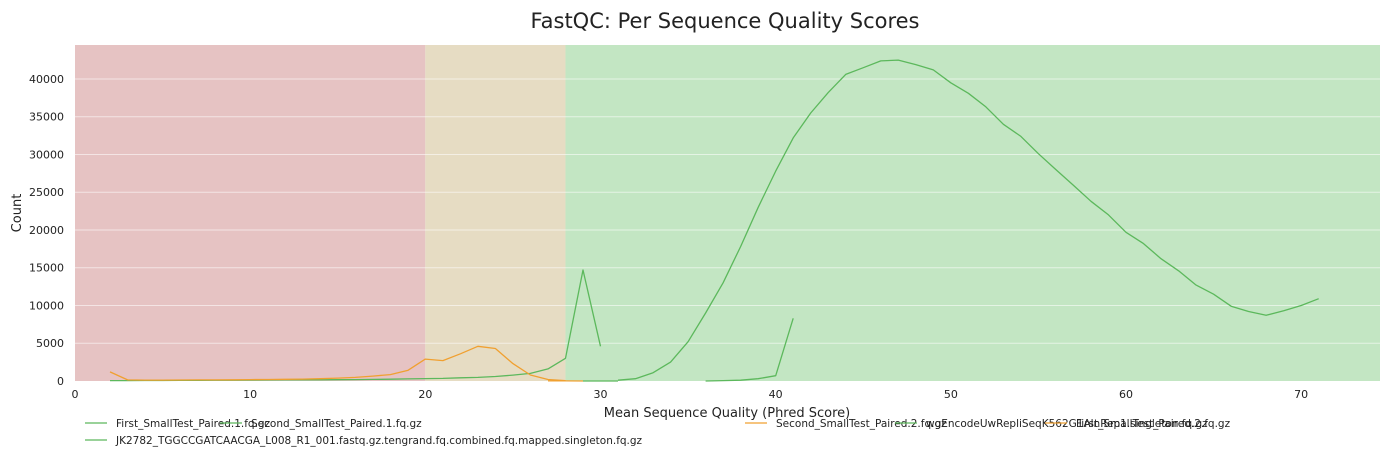  What do you see at coordinates (336, 424) in the screenshot?
I see `legend-label-2: Second_SmallTest_Paired.1.fq.gz` at bounding box center [336, 424].